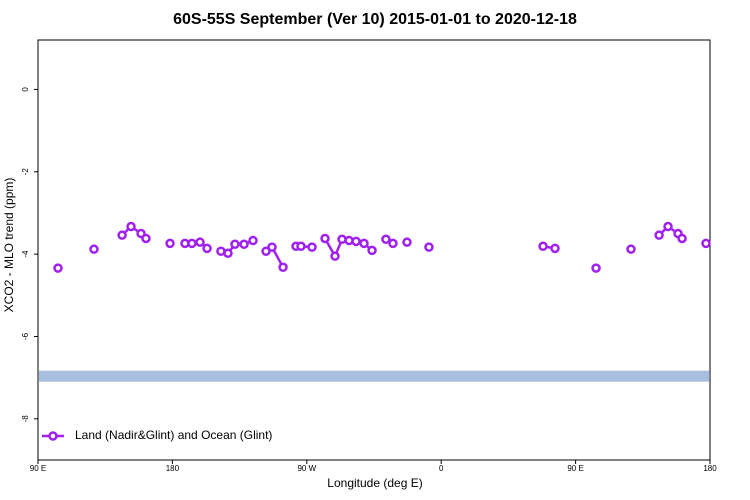 The width and height of the screenshot is (750, 500). Describe the element at coordinates (53, 436) in the screenshot. I see `legend-marker` at that location.